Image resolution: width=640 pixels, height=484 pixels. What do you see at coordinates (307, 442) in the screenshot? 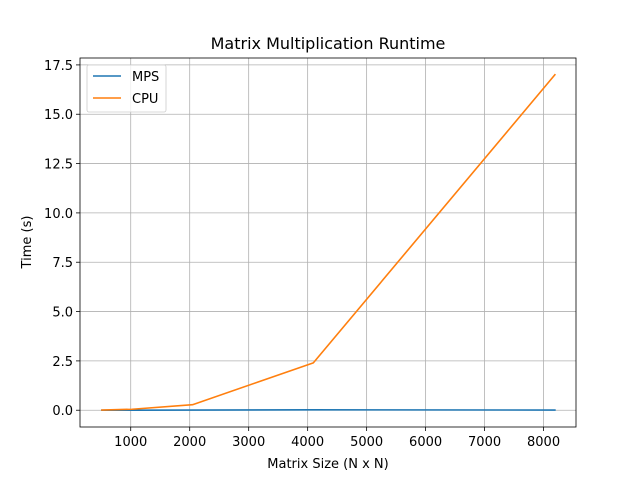
I see `x-tick-label: 4000` at bounding box center [307, 442].